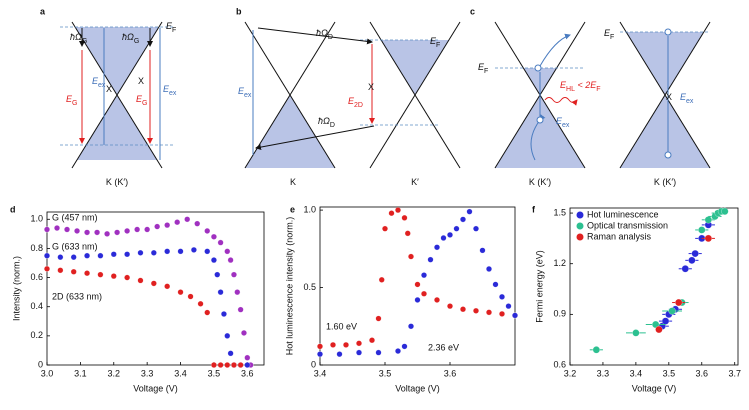 Image resolution: width=749 pixels, height=410 pixels. Describe the element at coordinates (450, 373) in the screenshot. I see `x-tick-label: 3.6` at that location.